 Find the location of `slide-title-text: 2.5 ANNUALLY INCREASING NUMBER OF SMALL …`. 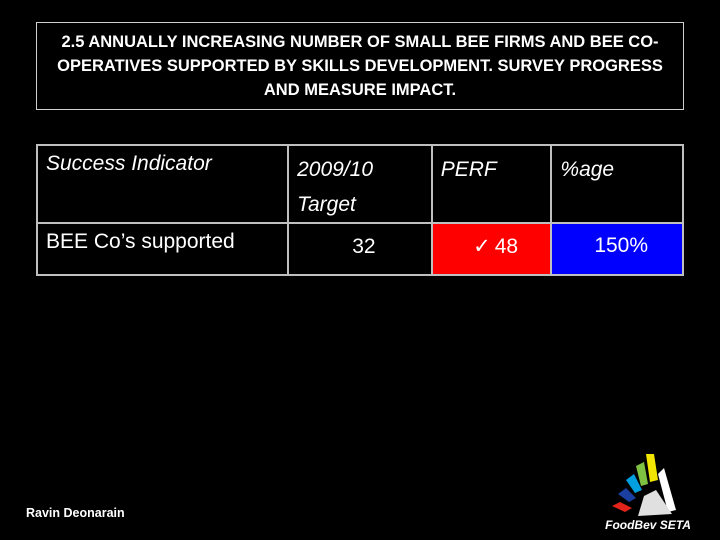

slide-title-text: 2.5 ANNUALLY INCREASING NUMBER OF SMALL … is located at coordinates (360, 66).